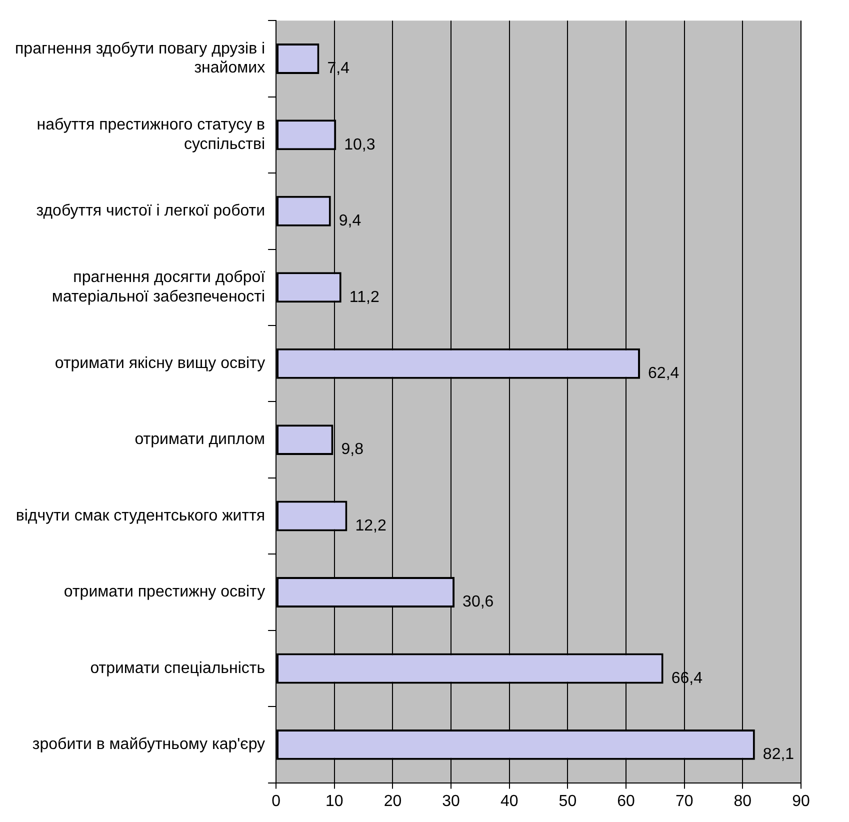 The width and height of the screenshot is (849, 822). What do you see at coordinates (451, 801) in the screenshot?
I see `x-tick-label: 30` at bounding box center [451, 801].